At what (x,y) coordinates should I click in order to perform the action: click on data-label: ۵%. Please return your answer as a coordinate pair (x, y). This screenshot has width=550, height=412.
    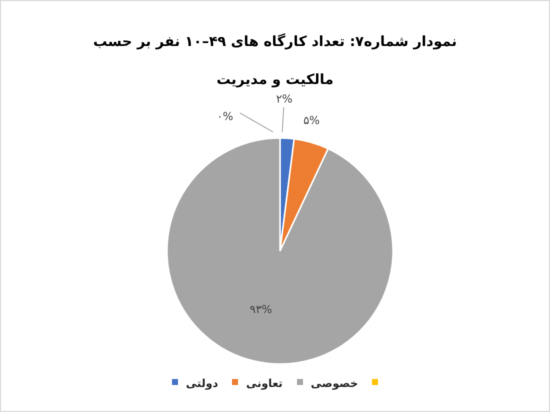
    Looking at the image, I should click on (311, 120).